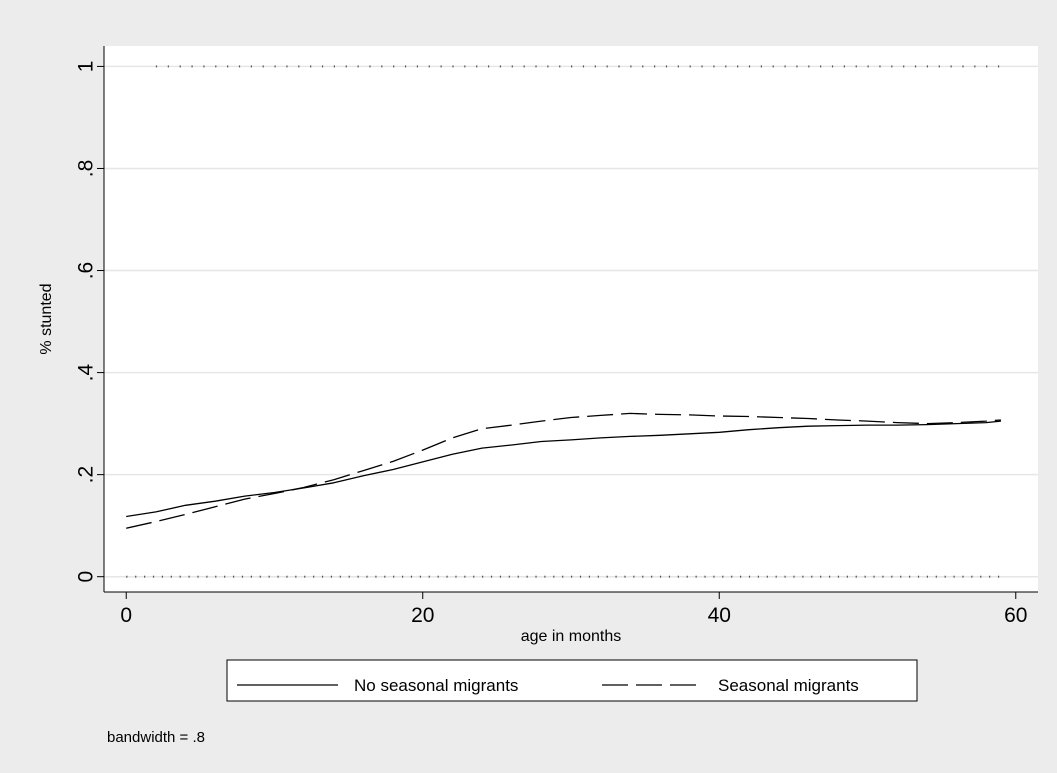 The height and width of the screenshot is (773, 1057). Describe the element at coordinates (85, 373) in the screenshot. I see `y-tick-label-2: .4` at that location.